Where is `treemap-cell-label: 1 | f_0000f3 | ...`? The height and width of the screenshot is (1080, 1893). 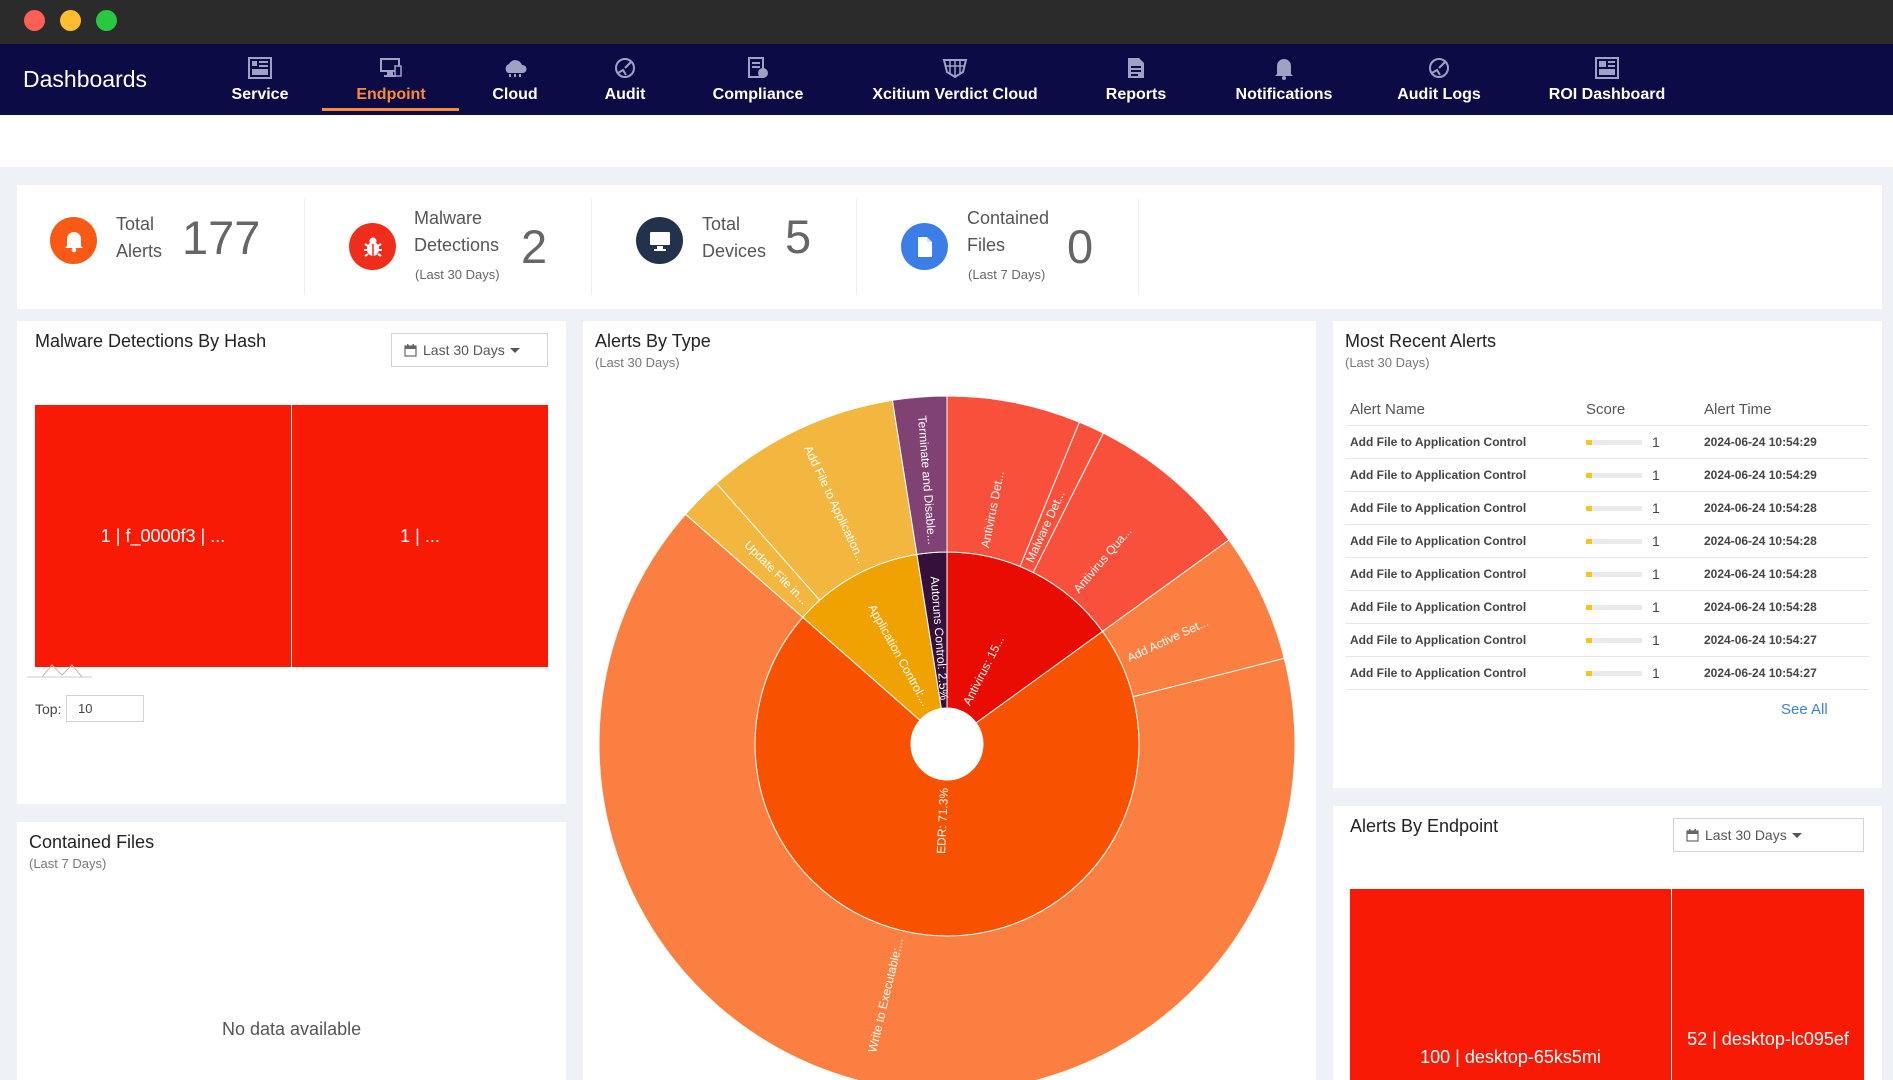
treemap-cell-label: 1 | f_0000f3 | ... is located at coordinates (163, 535).